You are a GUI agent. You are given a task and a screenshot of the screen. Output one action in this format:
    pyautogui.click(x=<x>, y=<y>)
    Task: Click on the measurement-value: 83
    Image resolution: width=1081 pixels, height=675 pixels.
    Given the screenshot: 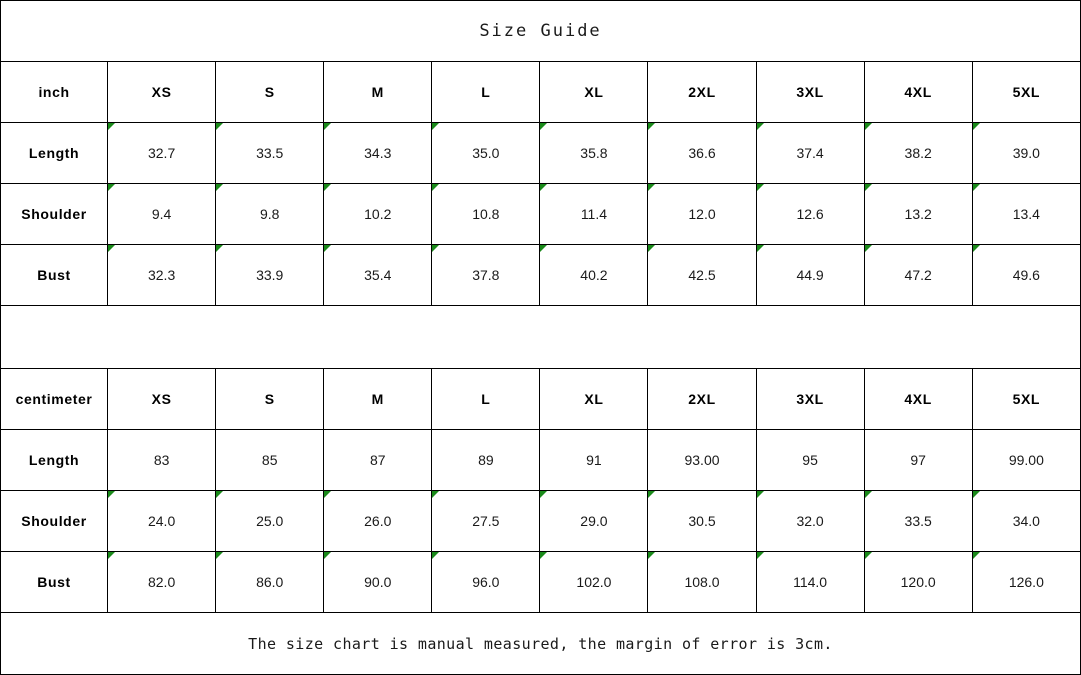 What is the action you would take?
    pyautogui.click(x=162, y=460)
    